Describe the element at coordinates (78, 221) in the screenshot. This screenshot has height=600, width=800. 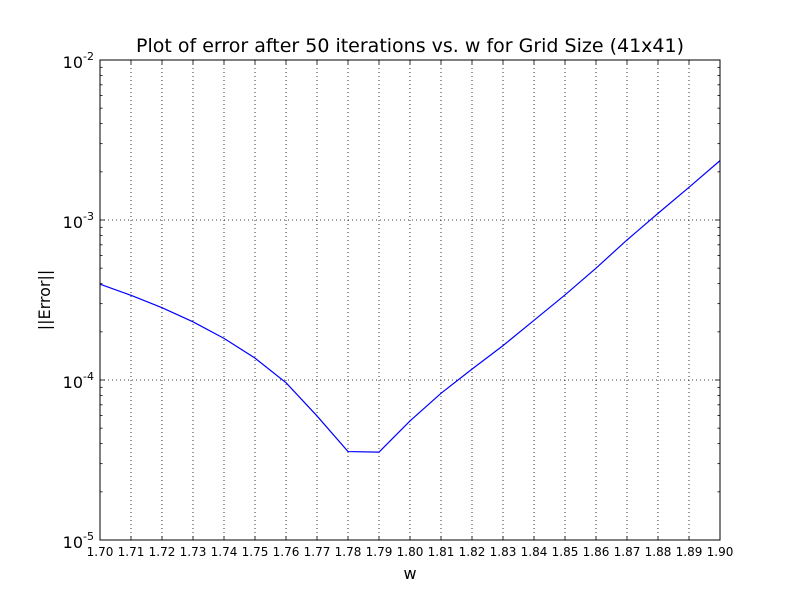
I see `y-tick-label: 10⁻³` at that location.